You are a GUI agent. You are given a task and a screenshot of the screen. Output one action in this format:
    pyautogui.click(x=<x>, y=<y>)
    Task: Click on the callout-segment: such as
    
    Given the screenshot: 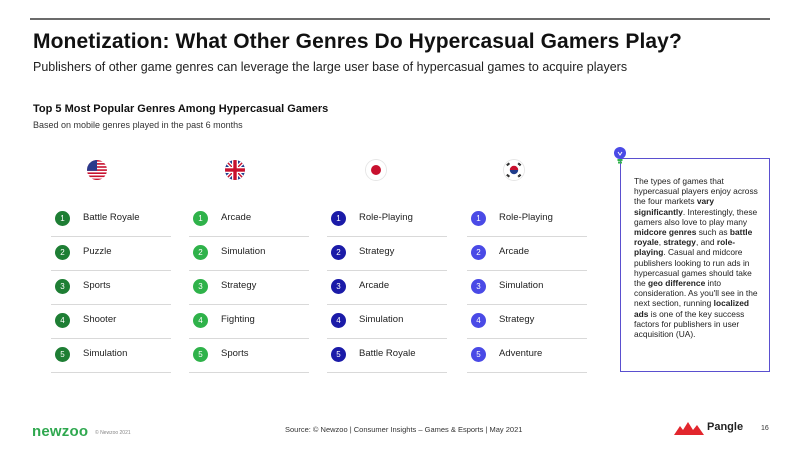 What is the action you would take?
    pyautogui.click(x=713, y=232)
    